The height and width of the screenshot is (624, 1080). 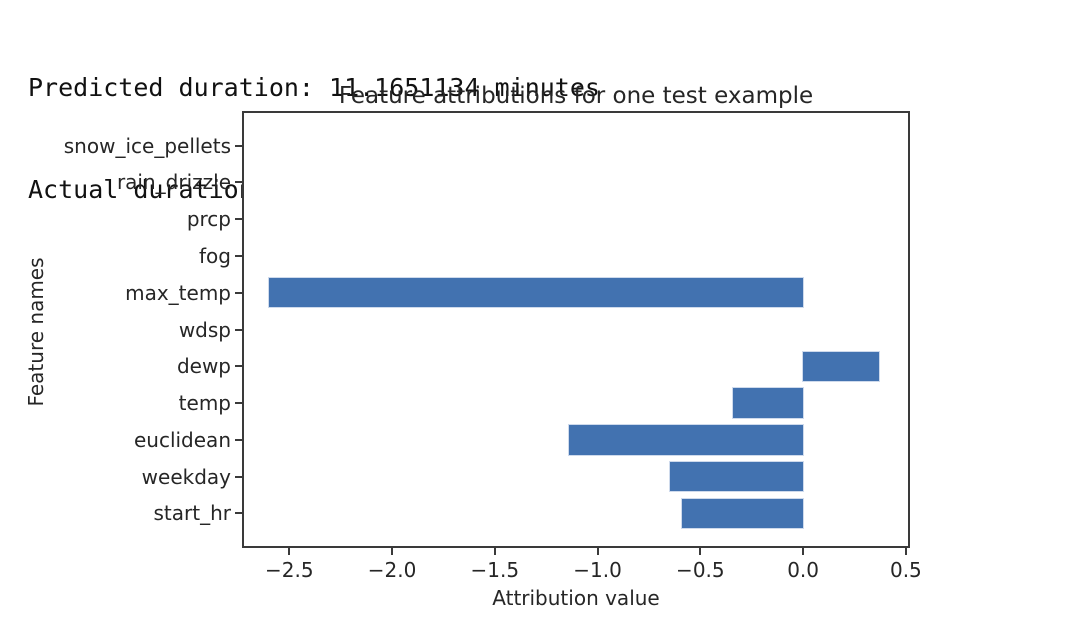 What do you see at coordinates (576, 598) in the screenshot?
I see `x-axis-label: Attribution value` at bounding box center [576, 598].